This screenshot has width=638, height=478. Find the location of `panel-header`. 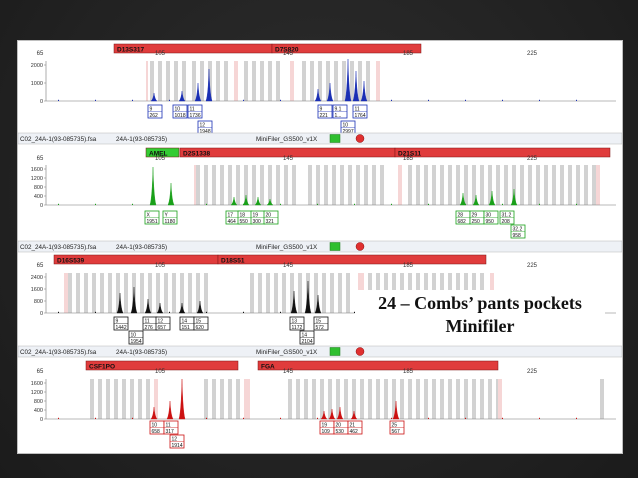

panel-header is located at coordinates (320, 138).